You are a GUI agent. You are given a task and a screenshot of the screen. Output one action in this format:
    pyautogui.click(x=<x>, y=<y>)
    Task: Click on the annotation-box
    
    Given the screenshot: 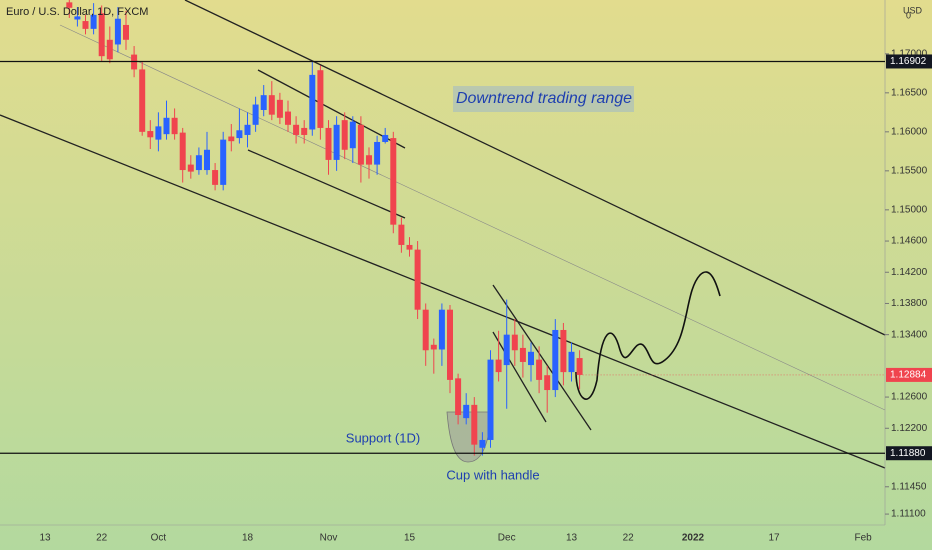 What is the action you would take?
    pyautogui.click(x=543, y=99)
    